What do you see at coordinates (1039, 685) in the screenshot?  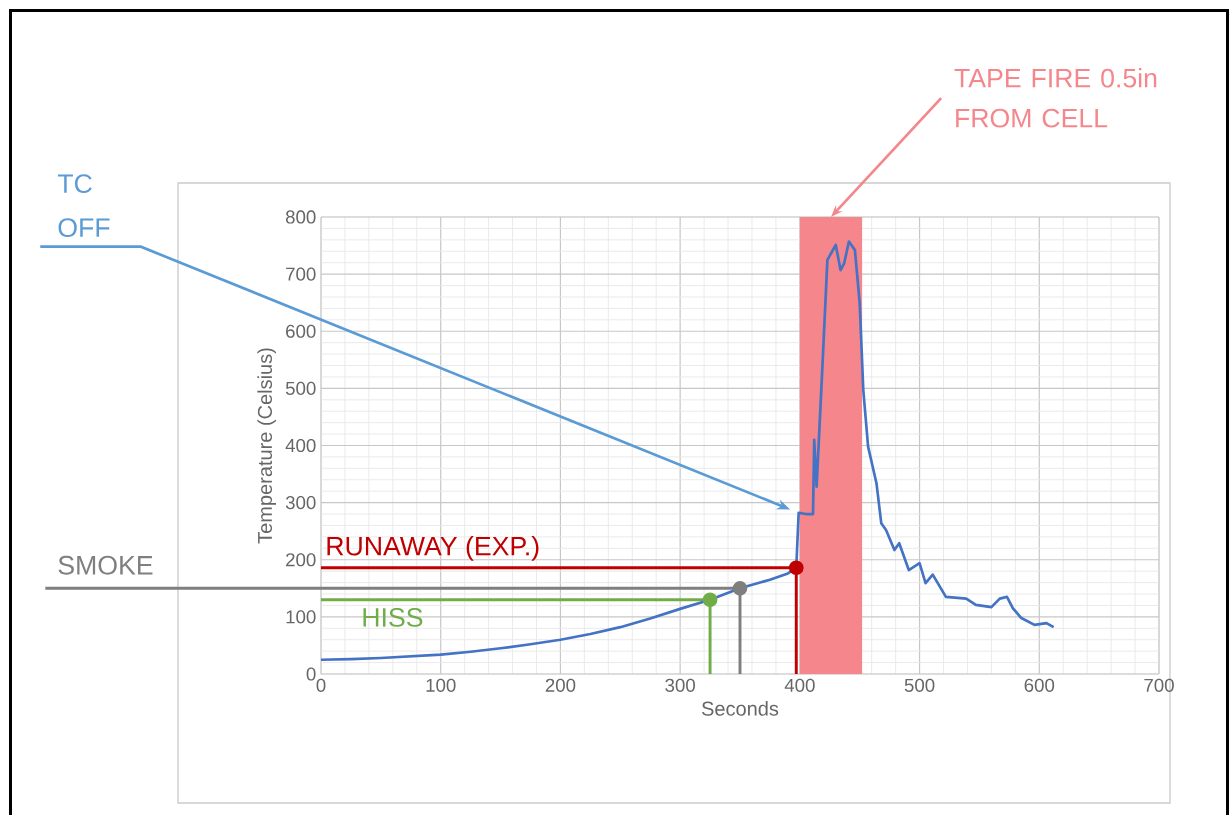 I see `x-tick-label: 600` at bounding box center [1039, 685].